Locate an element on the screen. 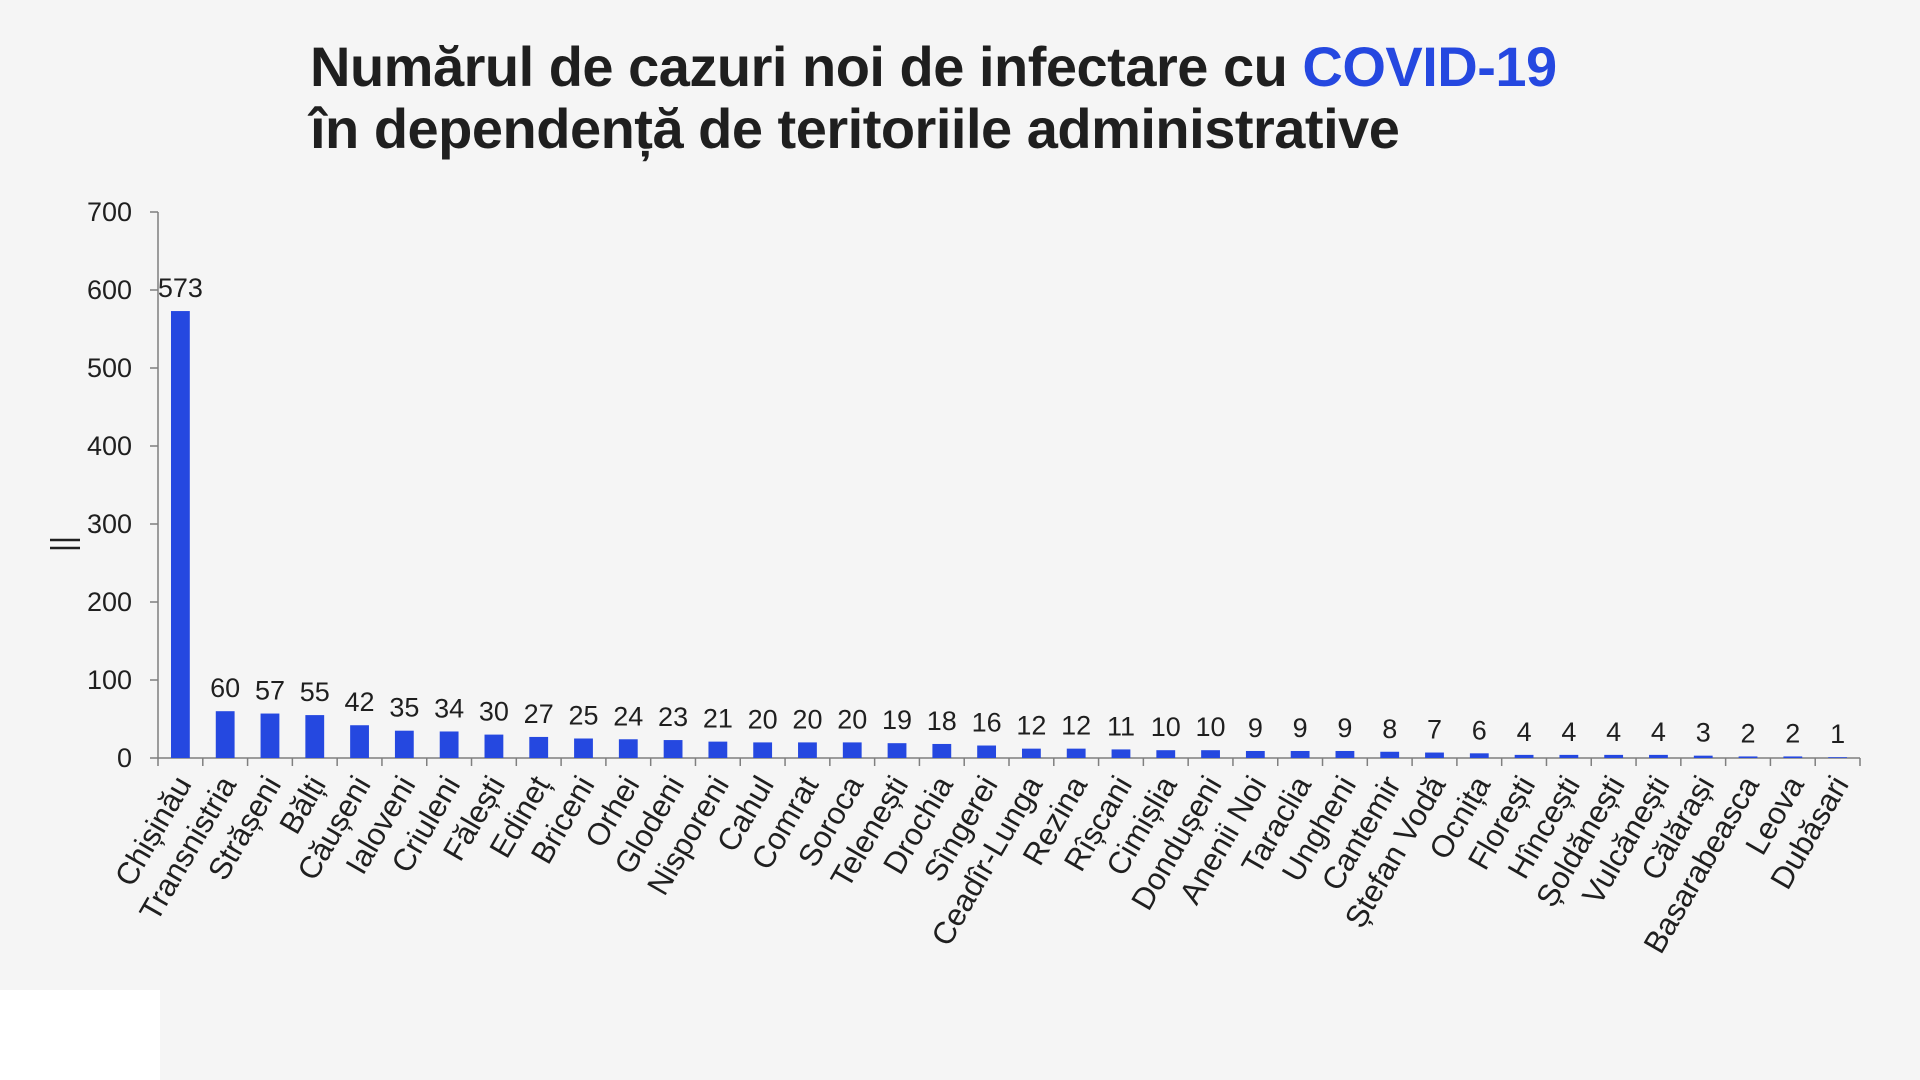  data-label: 42 is located at coordinates (360, 702).